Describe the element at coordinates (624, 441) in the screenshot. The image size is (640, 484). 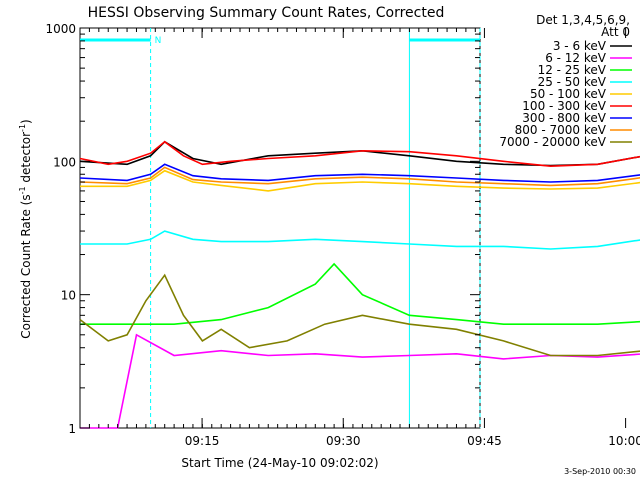
I see `x-tick-label: 10:00` at that location.